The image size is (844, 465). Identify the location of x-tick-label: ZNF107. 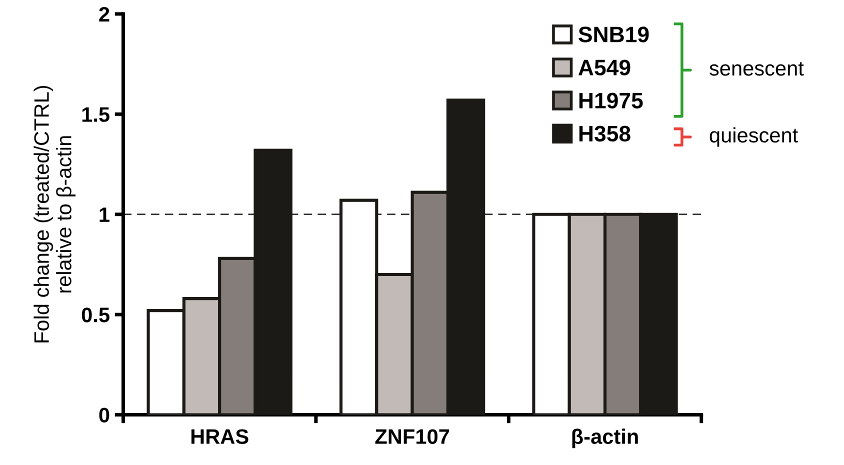
(412, 436).